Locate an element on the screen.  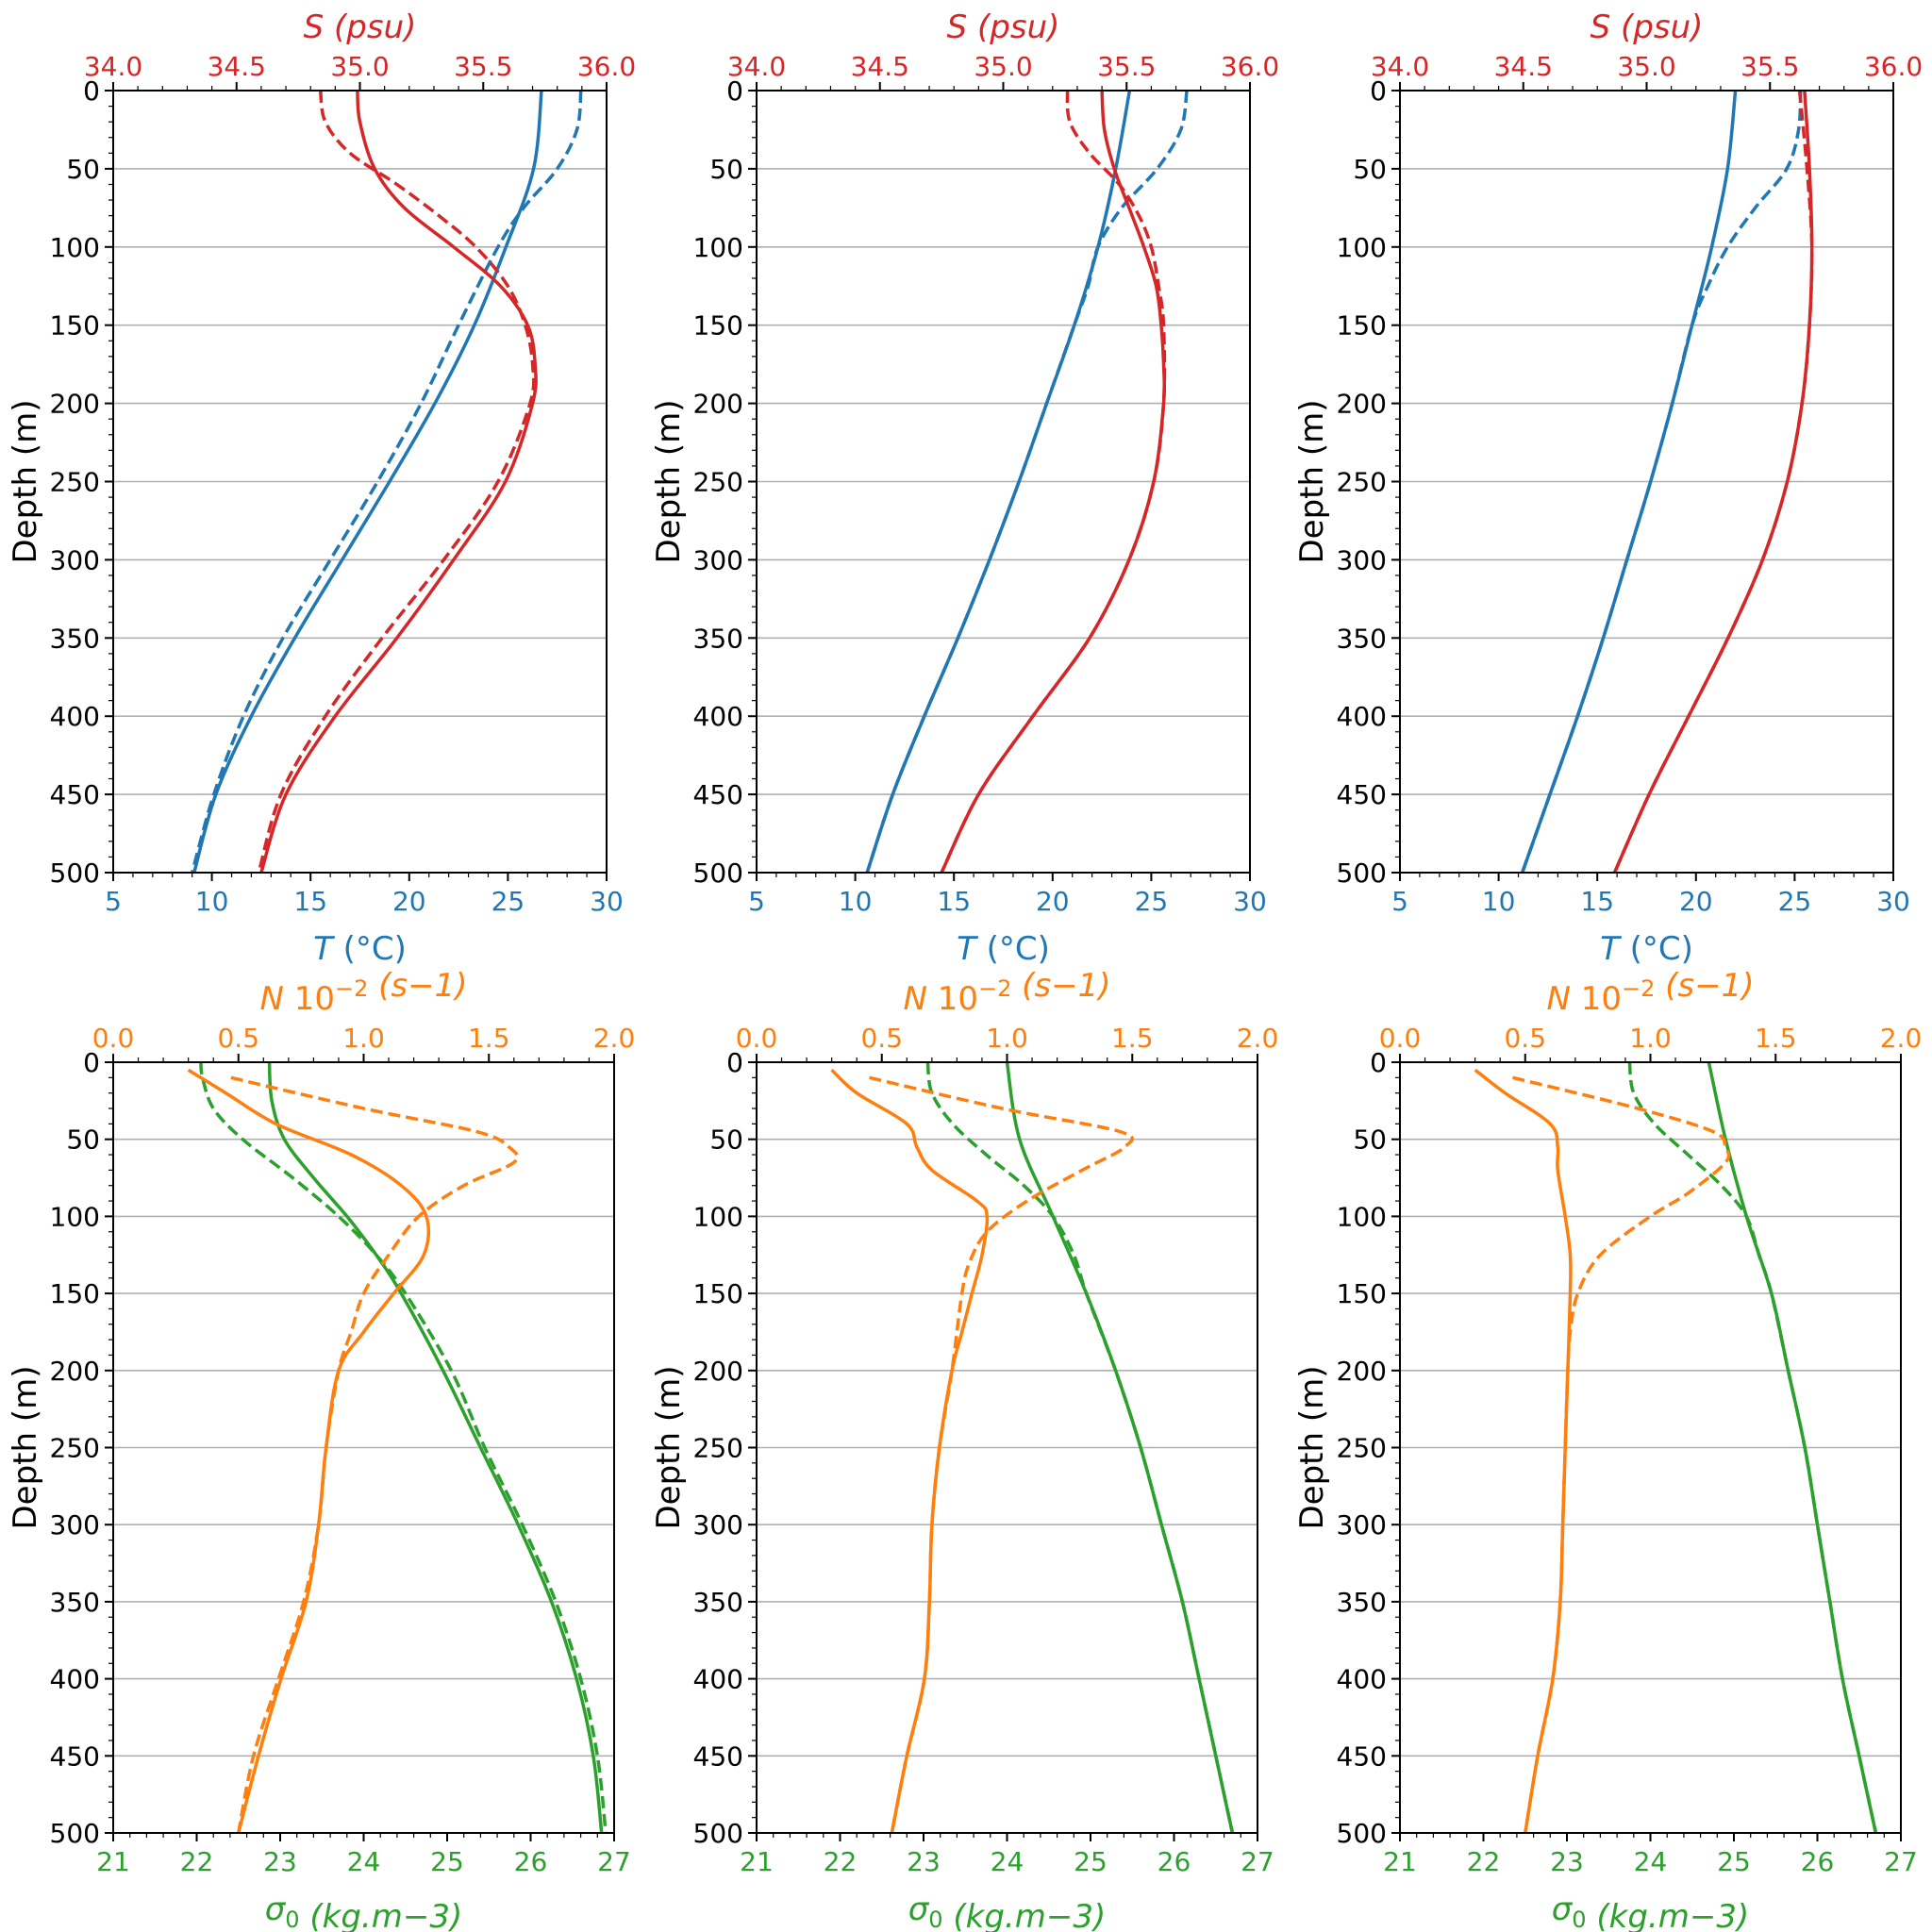
series-line-salinity-dashed is located at coordinates (1713, 482).